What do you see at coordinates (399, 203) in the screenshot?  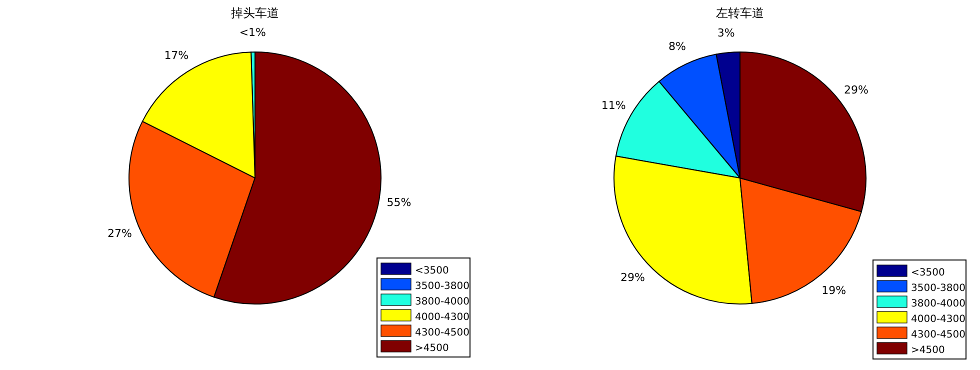 I see `data-label: 55%` at bounding box center [399, 203].